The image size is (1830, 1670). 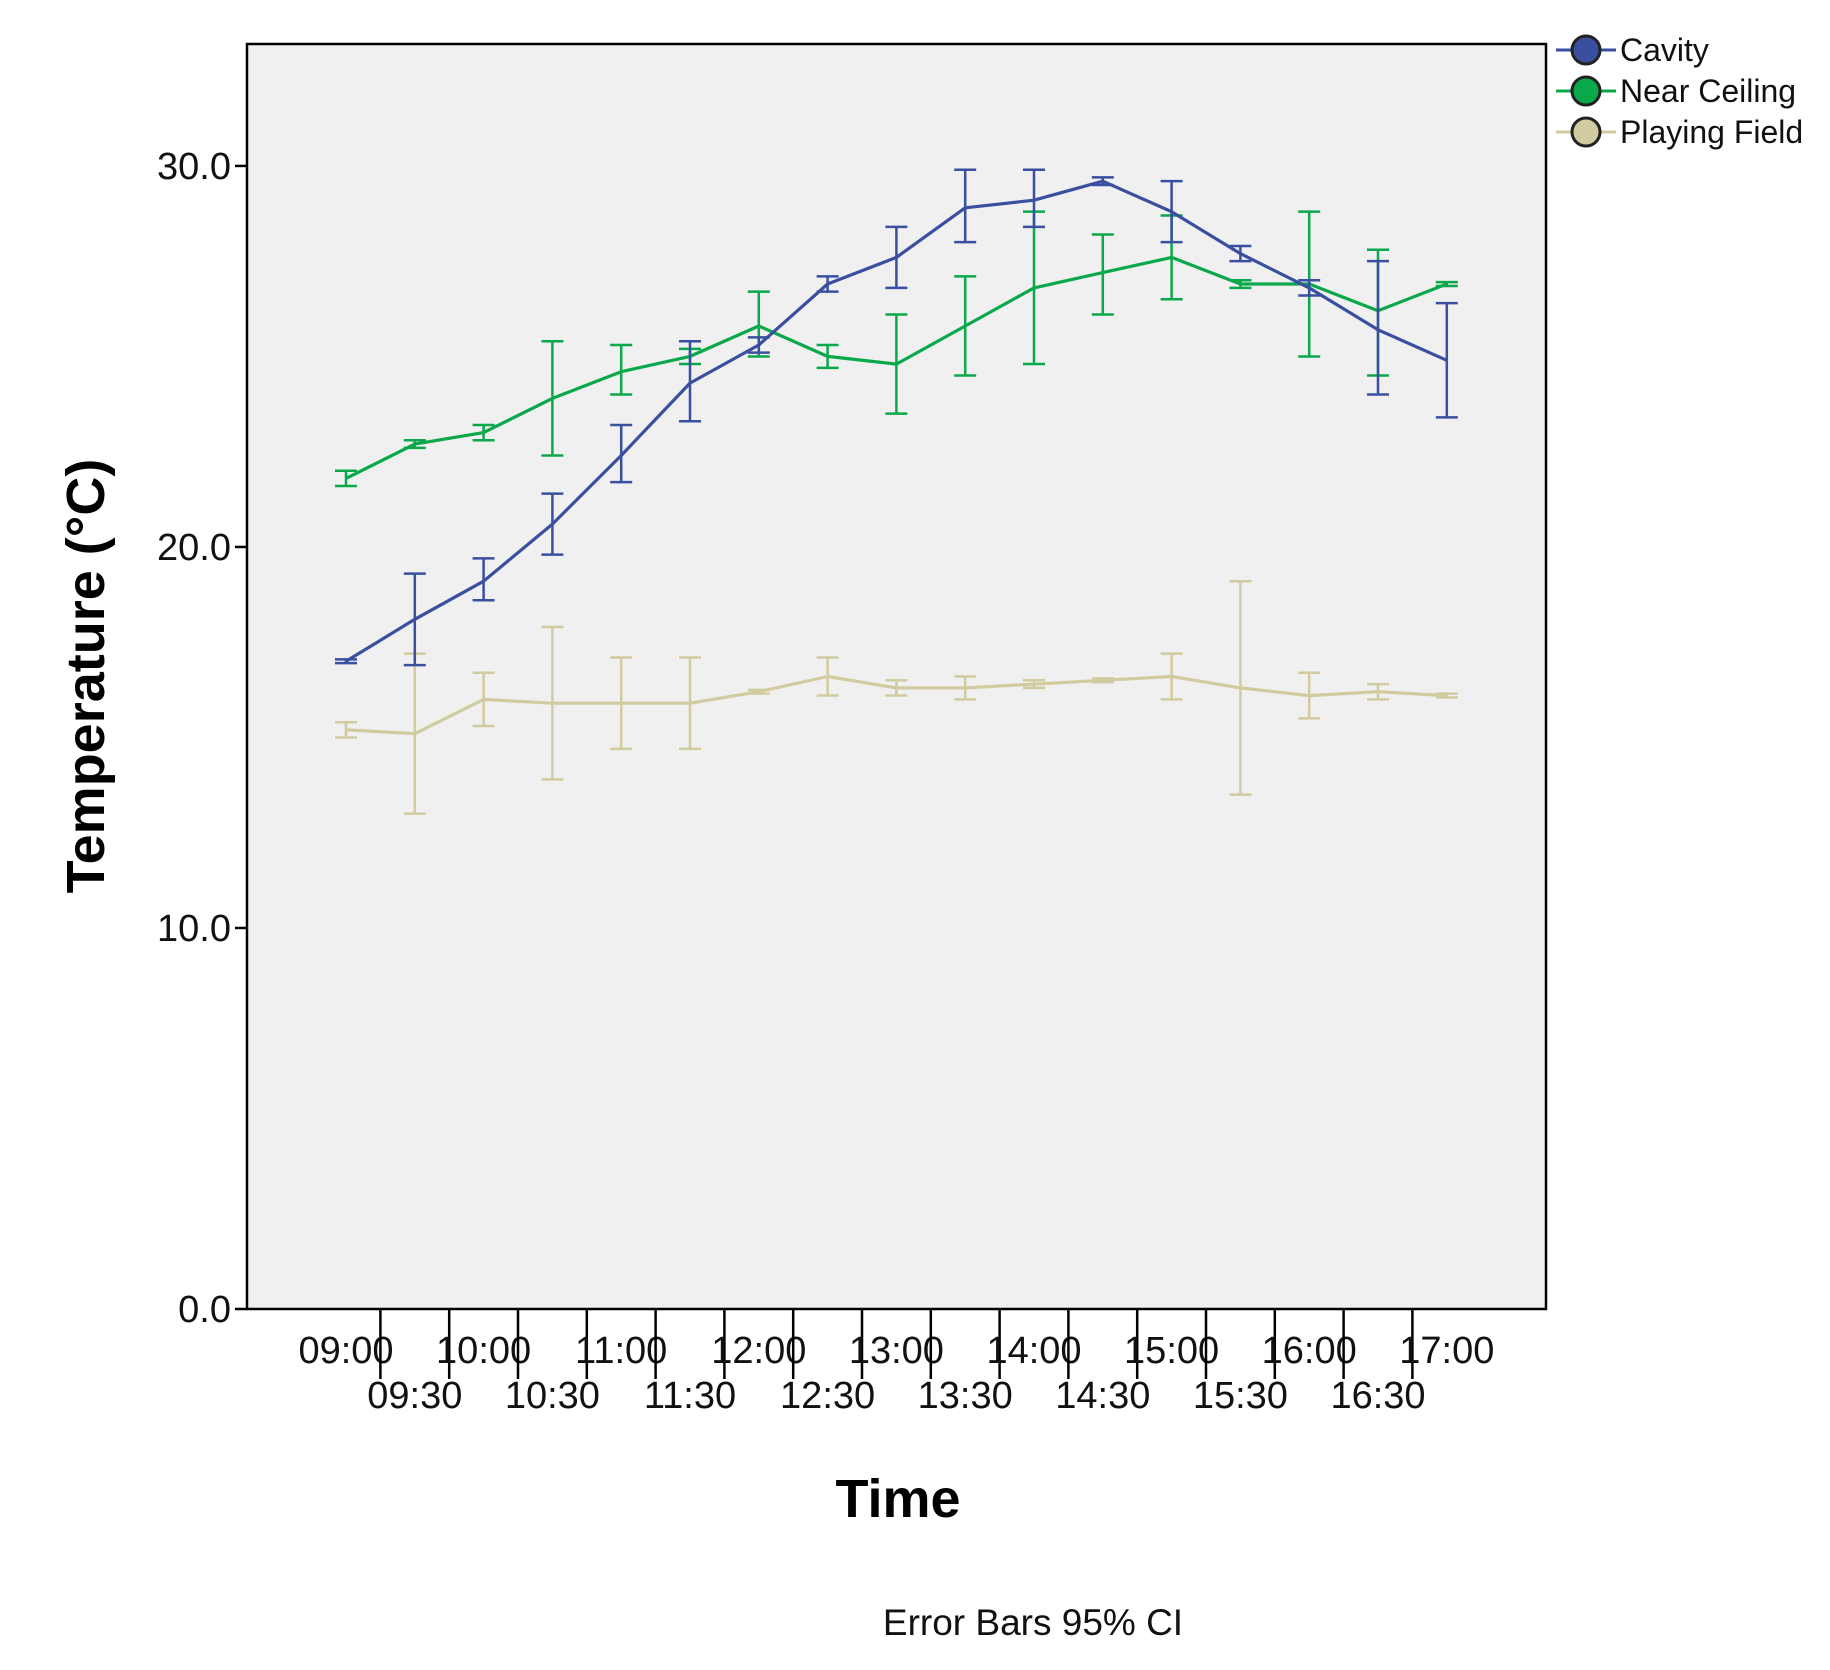 I want to click on x-tick-label-4: 11:00, so click(x=621, y=1351).